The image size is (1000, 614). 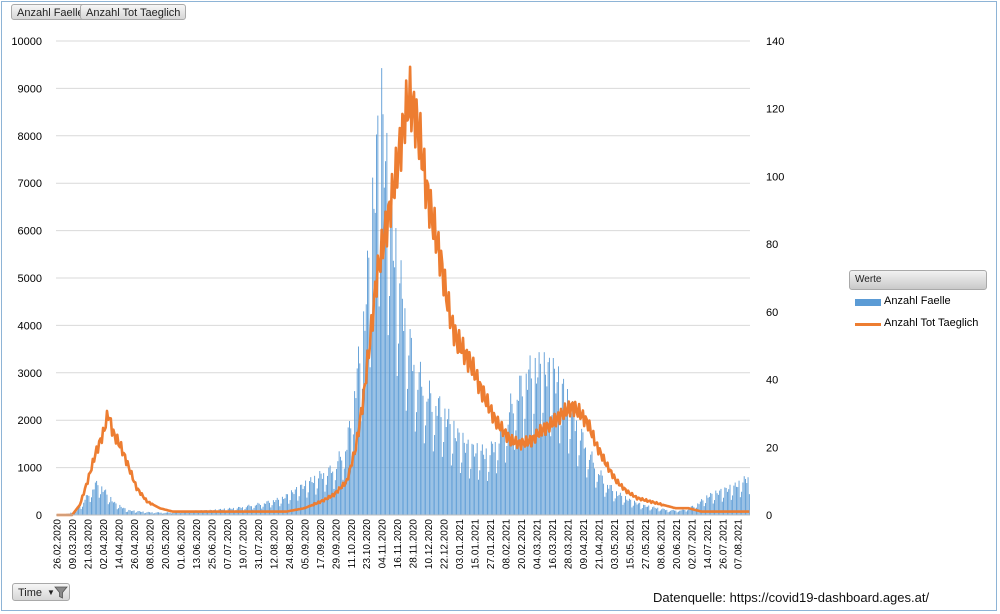 I want to click on field-button-anzahl-tot-taeglich: Anzahl Tot Taeglich, so click(x=133, y=12).